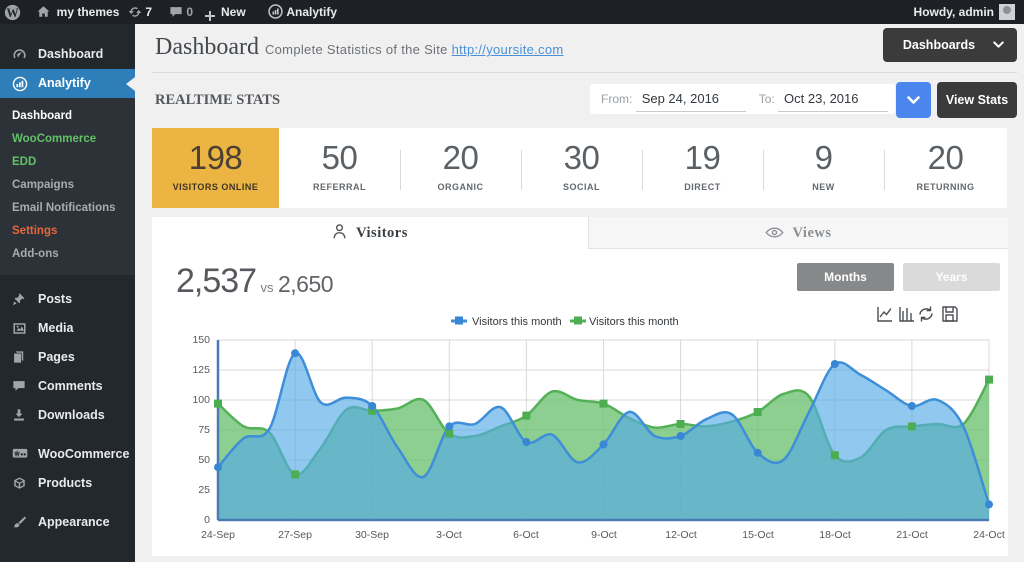 The image size is (1024, 562). What do you see at coordinates (835, 535) in the screenshot?
I see `svg-text: 18-Oct` at bounding box center [835, 535].